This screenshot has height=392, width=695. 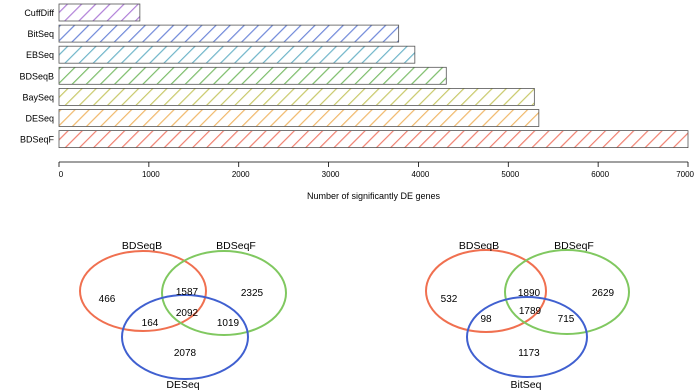 I want to click on venn-region-bdseqf-bitseq: 715, so click(x=566, y=319).